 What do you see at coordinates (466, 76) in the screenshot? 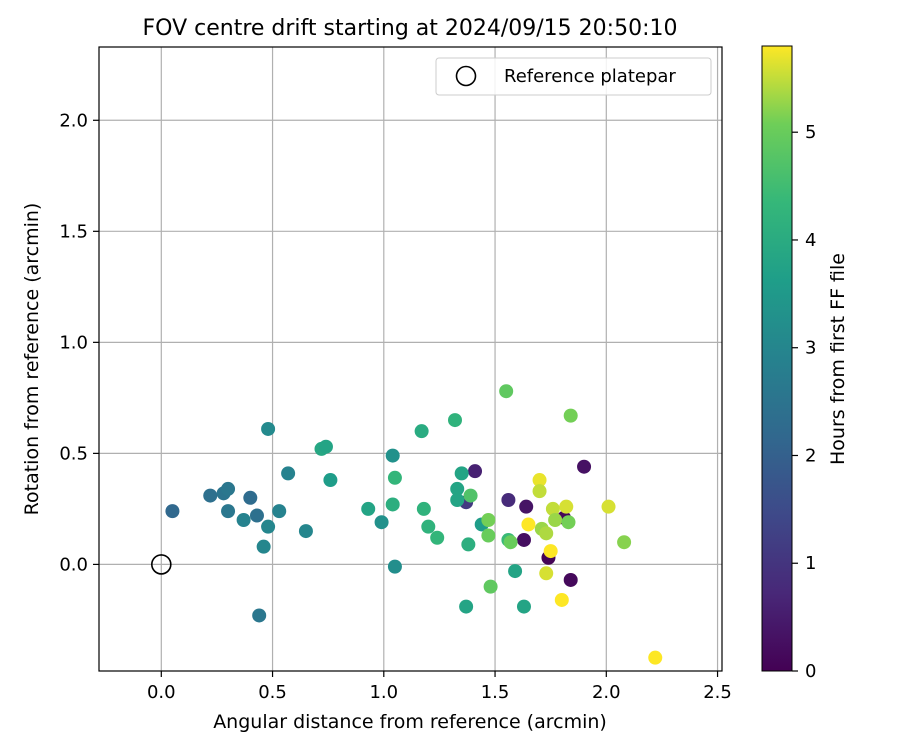
I see `legend-marker-icon` at bounding box center [466, 76].